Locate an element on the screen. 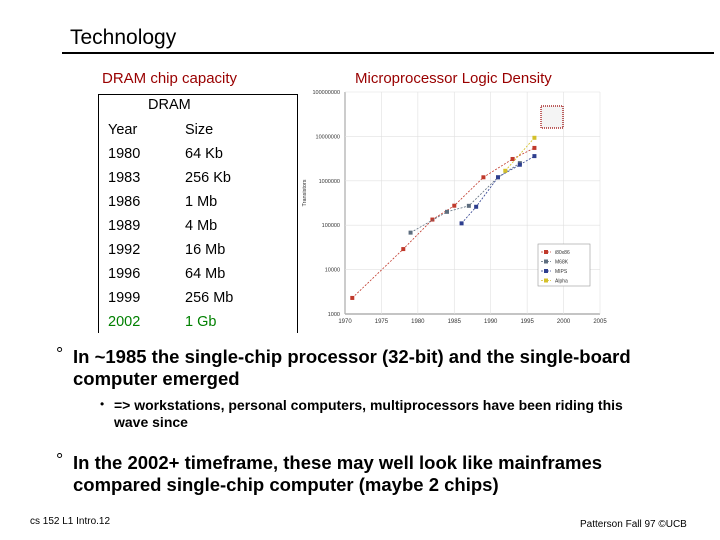  table-size: 1 Mb is located at coordinates (201, 202).